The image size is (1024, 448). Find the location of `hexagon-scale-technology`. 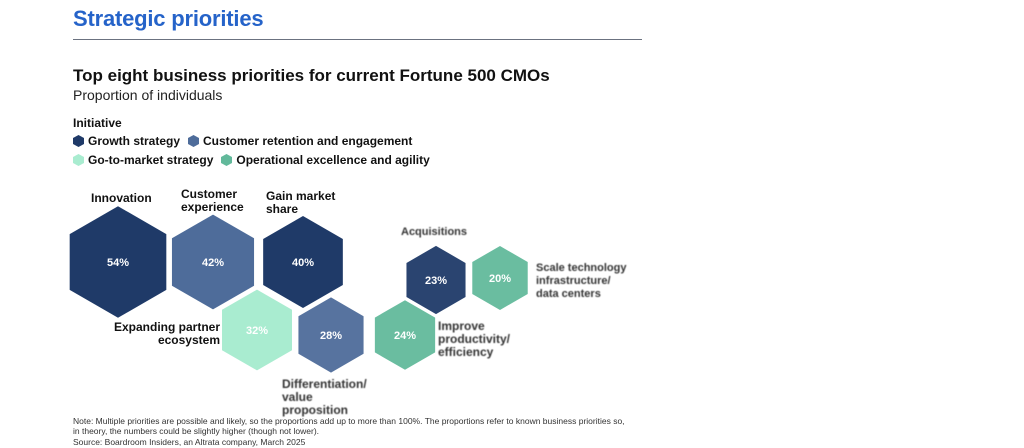

hexagon-scale-technology is located at coordinates (500, 278).